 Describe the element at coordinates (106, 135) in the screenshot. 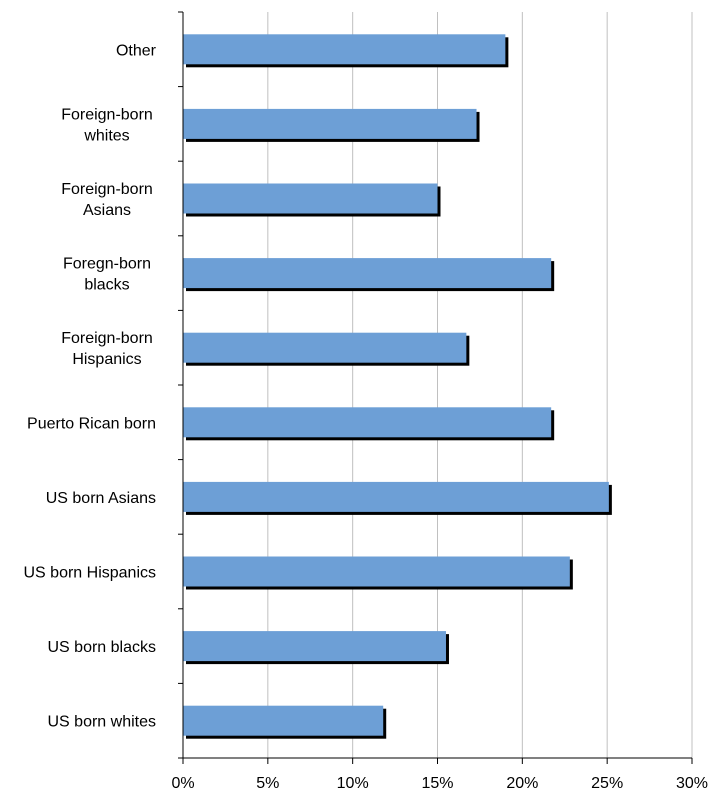

I see `category-label: whites` at that location.